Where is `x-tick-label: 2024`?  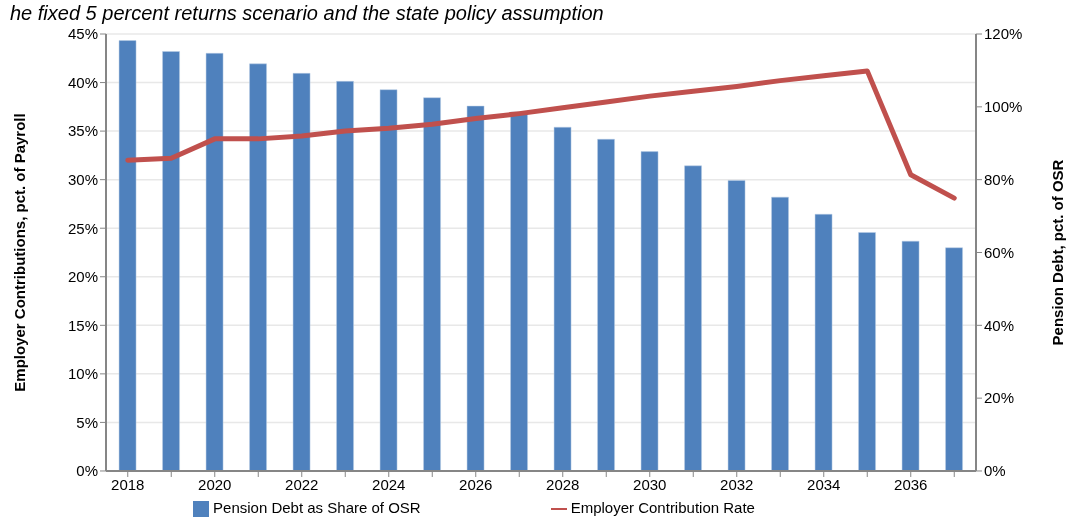 x-tick-label: 2024 is located at coordinates (389, 484).